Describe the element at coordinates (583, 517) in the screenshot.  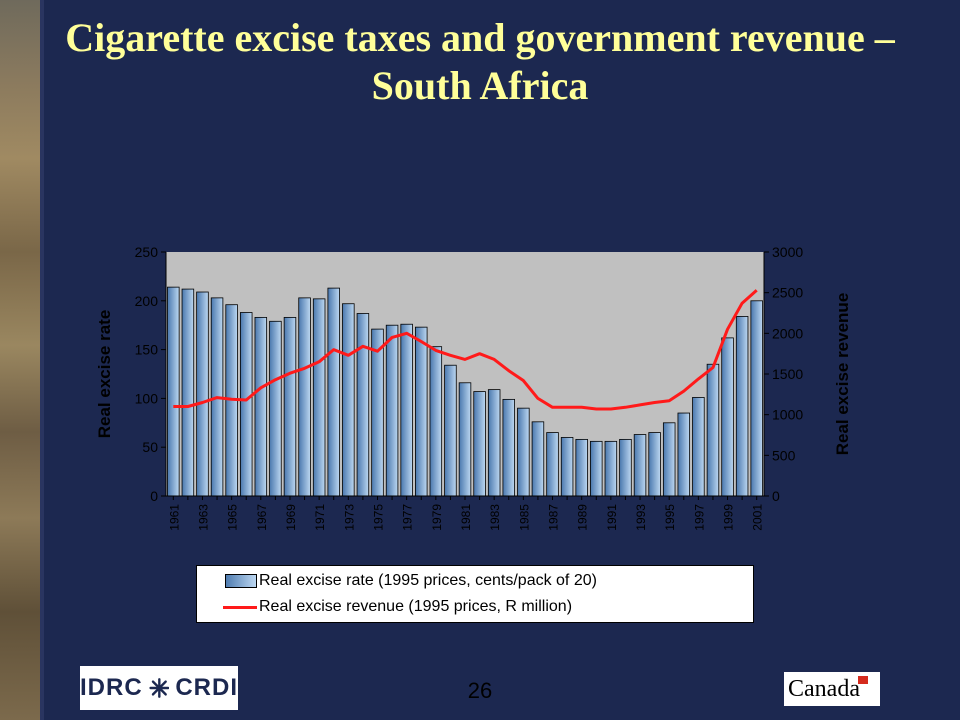
I see `tick-x-label: 1989` at that location.